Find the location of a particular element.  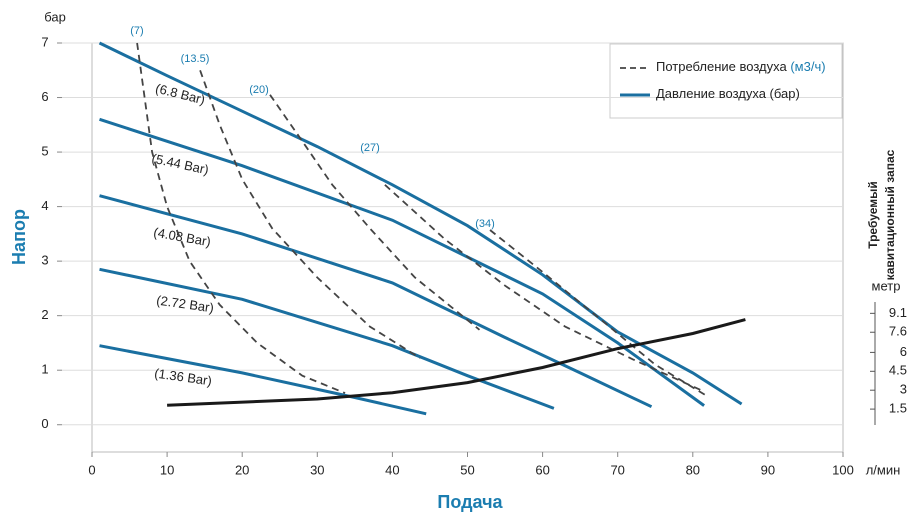

x-tick-label: 90 is located at coordinates (768, 469).